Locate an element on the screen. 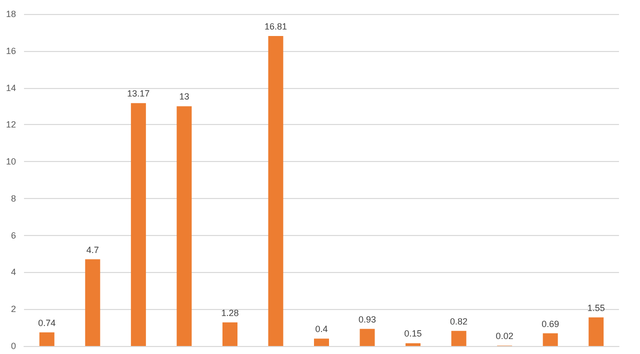 The width and height of the screenshot is (640, 354). data-label: 0.69 is located at coordinates (551, 323).